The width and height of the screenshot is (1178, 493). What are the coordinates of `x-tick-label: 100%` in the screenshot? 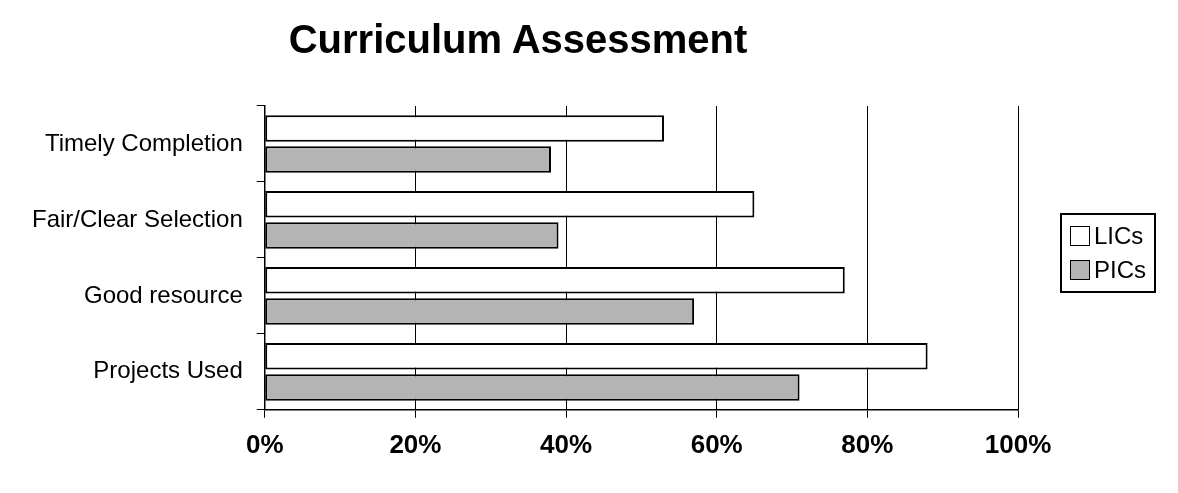 It's located at (1018, 443).